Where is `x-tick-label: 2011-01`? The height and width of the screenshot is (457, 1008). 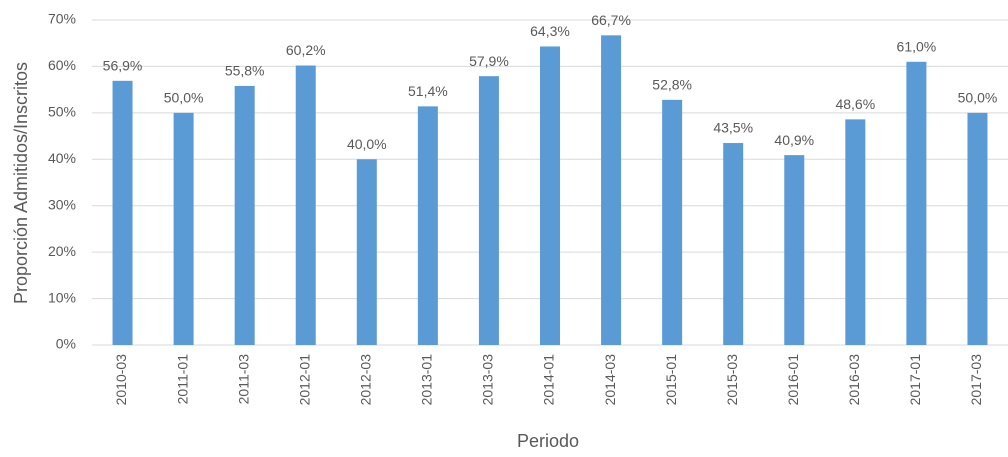 x-tick-label: 2011-01 is located at coordinates (182, 379).